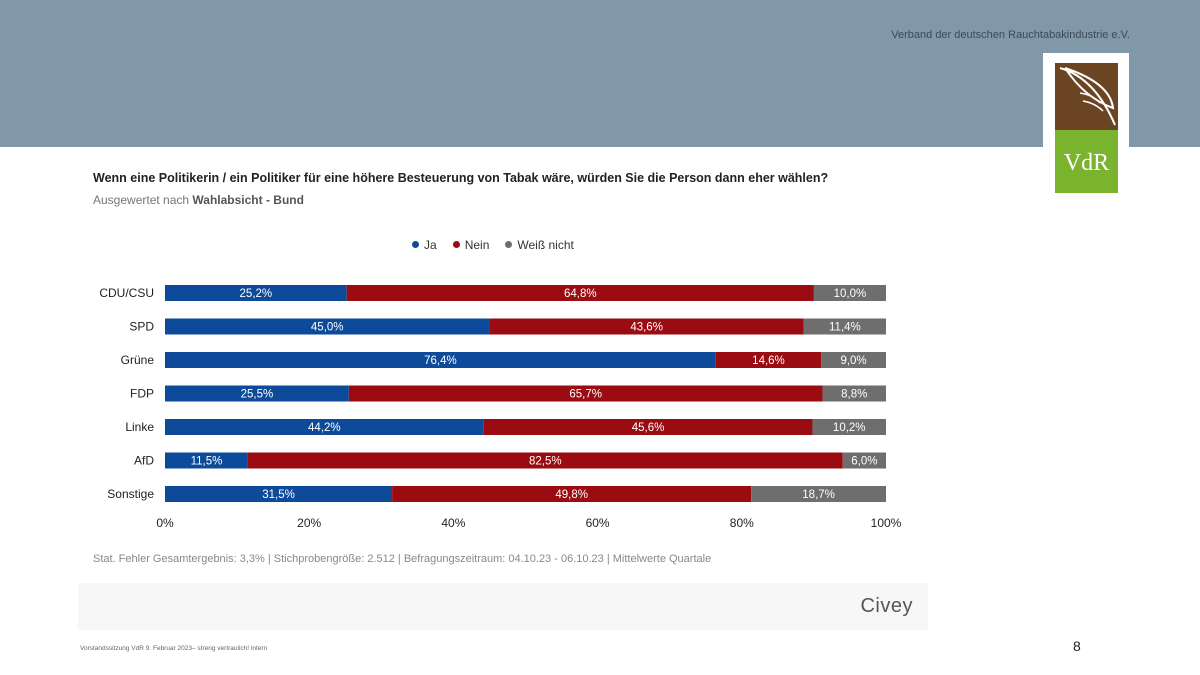 This screenshot has width=1200, height=675. I want to click on chart-subtitle: Ausgewertet nach Wahlabsicht - Bund, so click(198, 200).